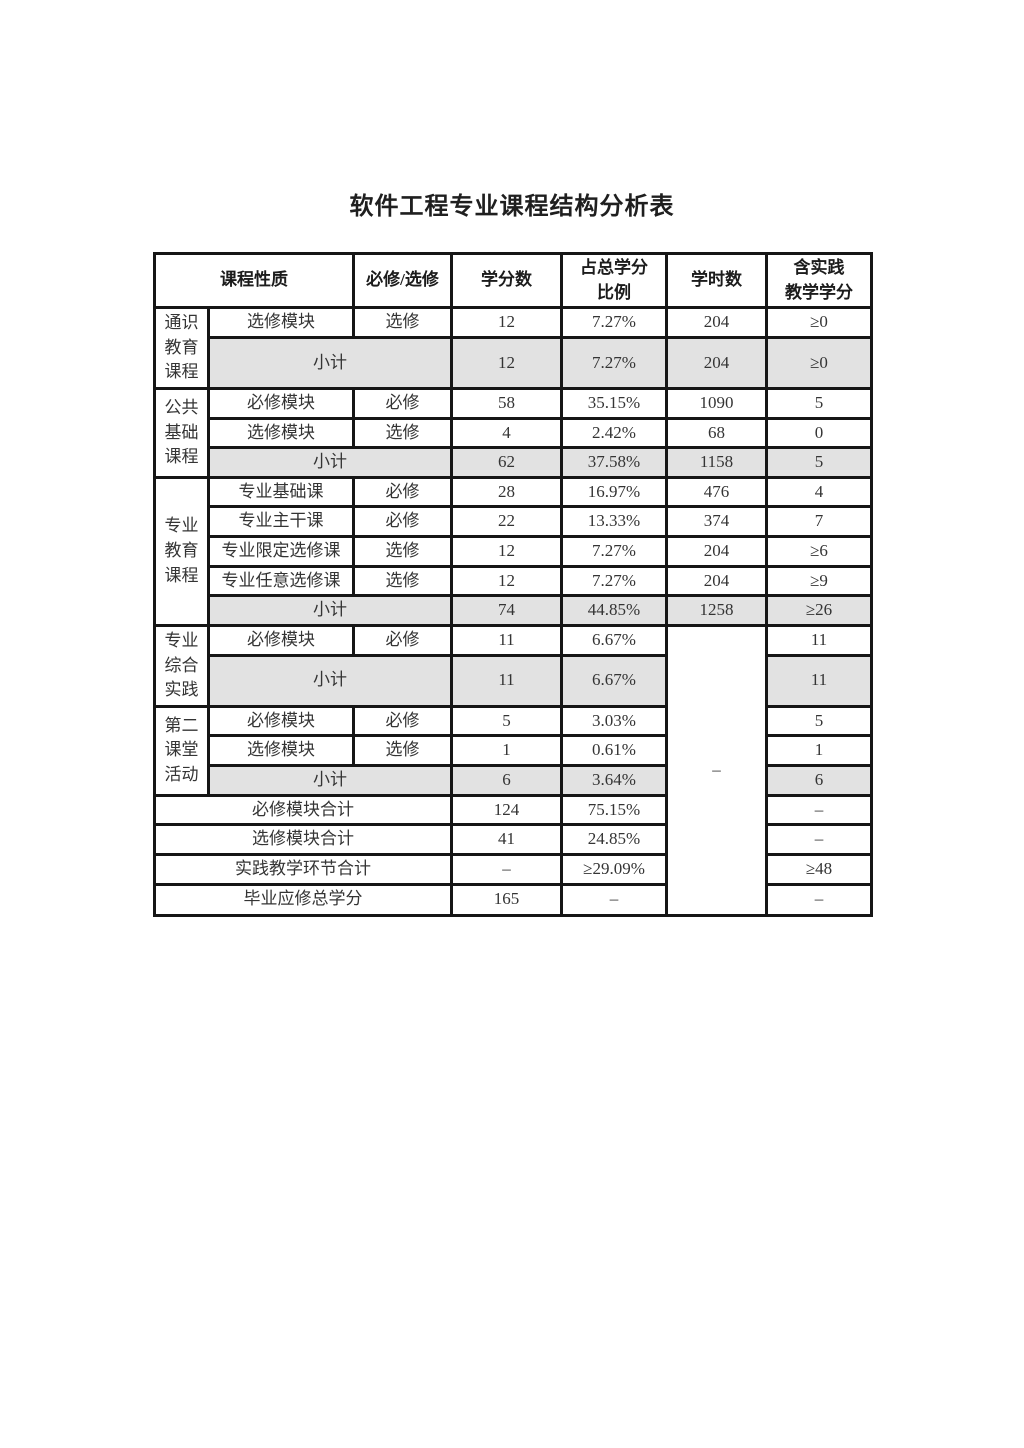 The width and height of the screenshot is (1024, 1448). Describe the element at coordinates (819, 433) in the screenshot. I see `cell-practice: 0` at that location.